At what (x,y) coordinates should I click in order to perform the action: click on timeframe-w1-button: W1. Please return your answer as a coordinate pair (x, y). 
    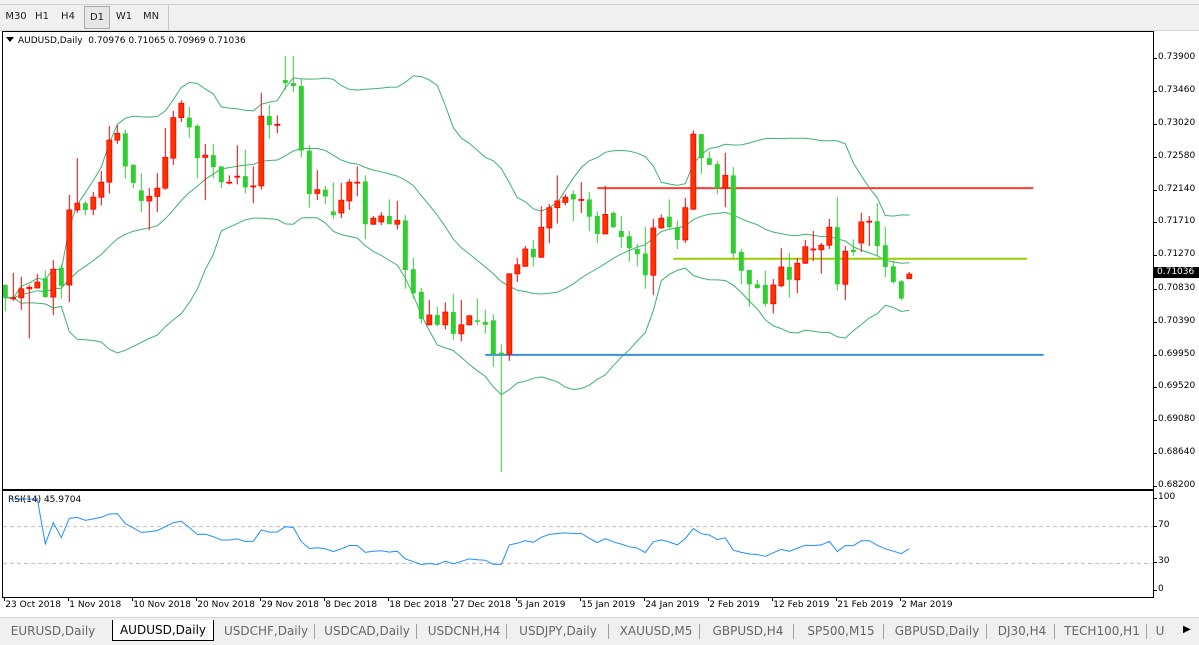
    Looking at the image, I should click on (124, 16).